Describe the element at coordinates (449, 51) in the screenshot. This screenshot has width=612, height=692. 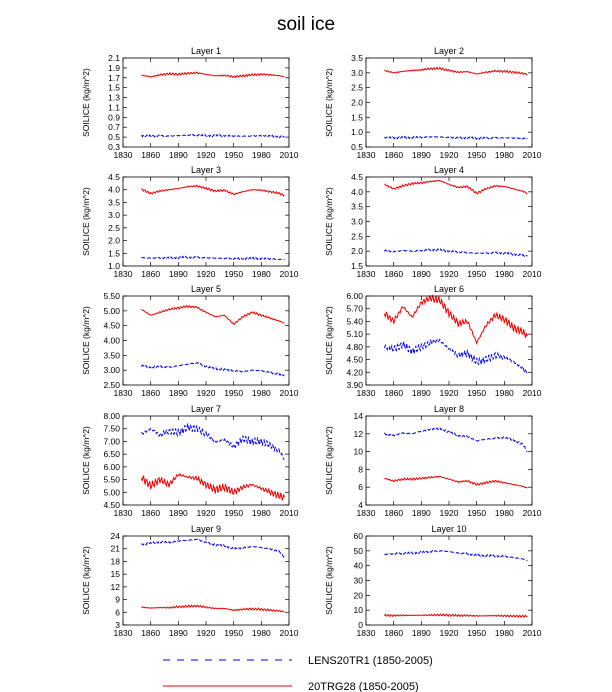
I see `panel-title: Layer 2` at that location.